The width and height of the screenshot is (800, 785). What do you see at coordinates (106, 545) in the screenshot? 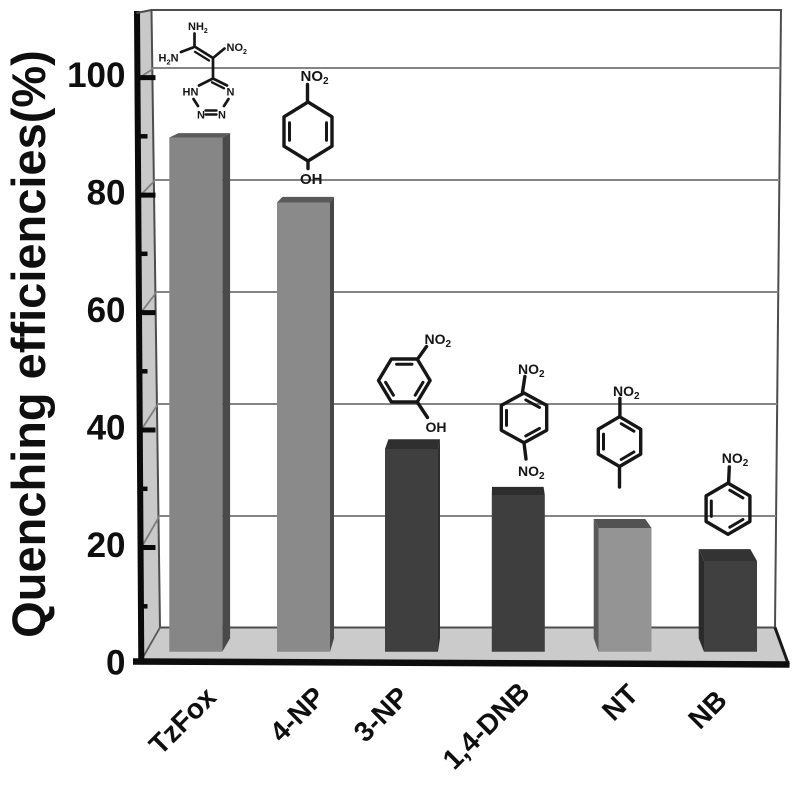
I see `svg-text: 20` at bounding box center [106, 545].